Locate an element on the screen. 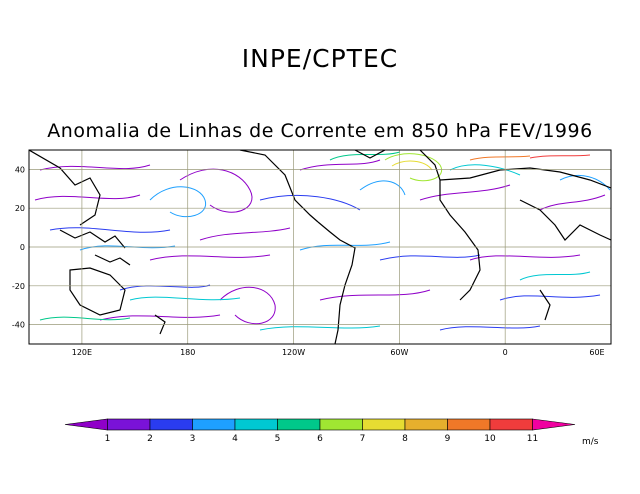 The image size is (640, 494). colorbar-label: 6 is located at coordinates (320, 439).